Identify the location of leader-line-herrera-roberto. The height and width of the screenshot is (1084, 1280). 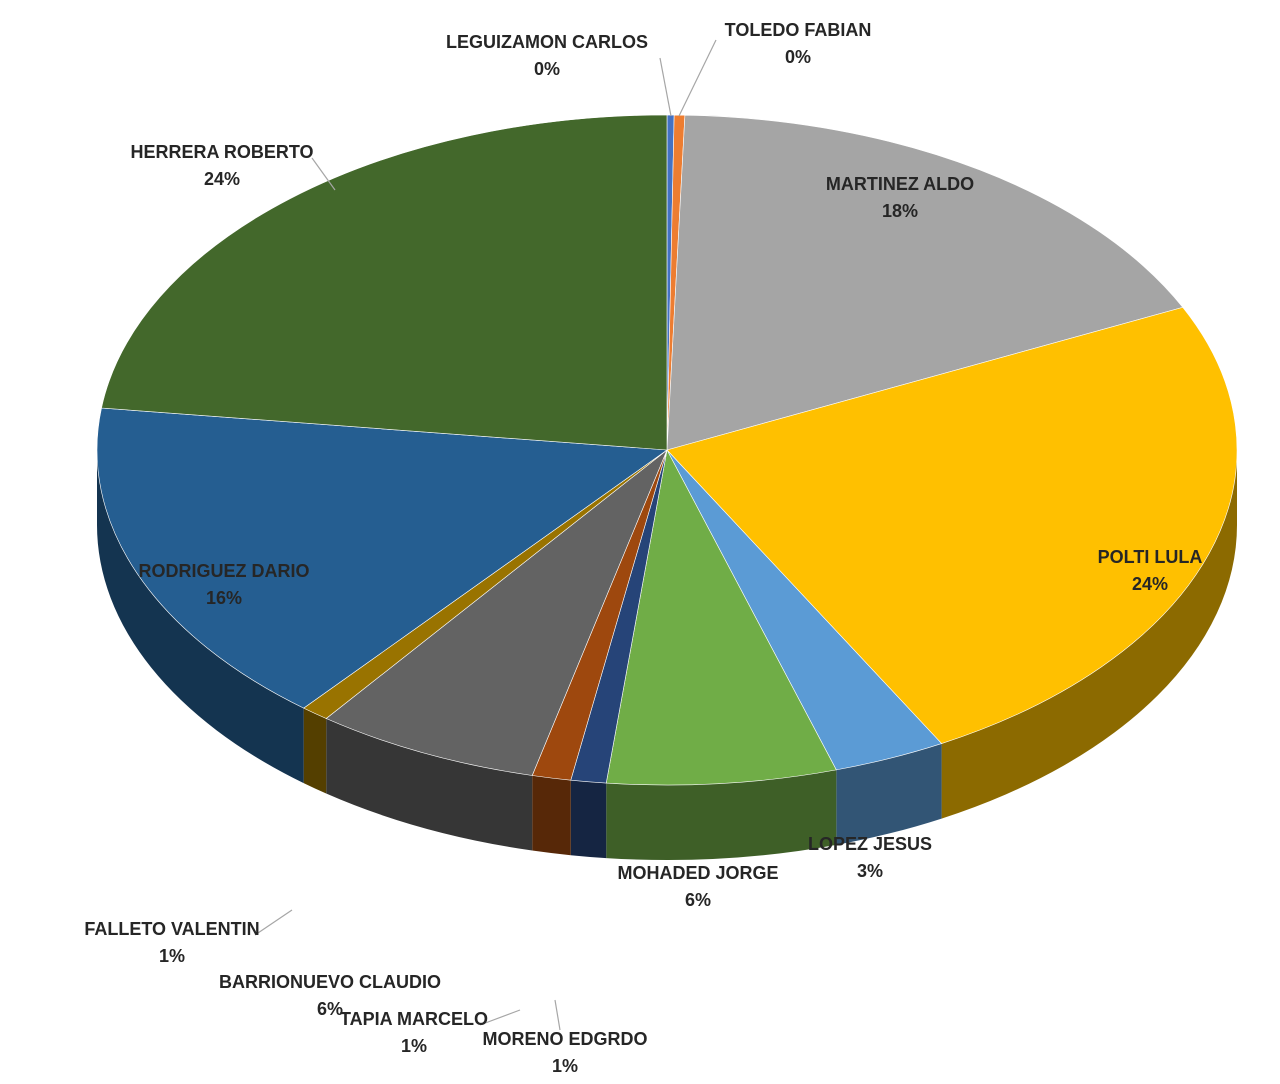
(323, 174).